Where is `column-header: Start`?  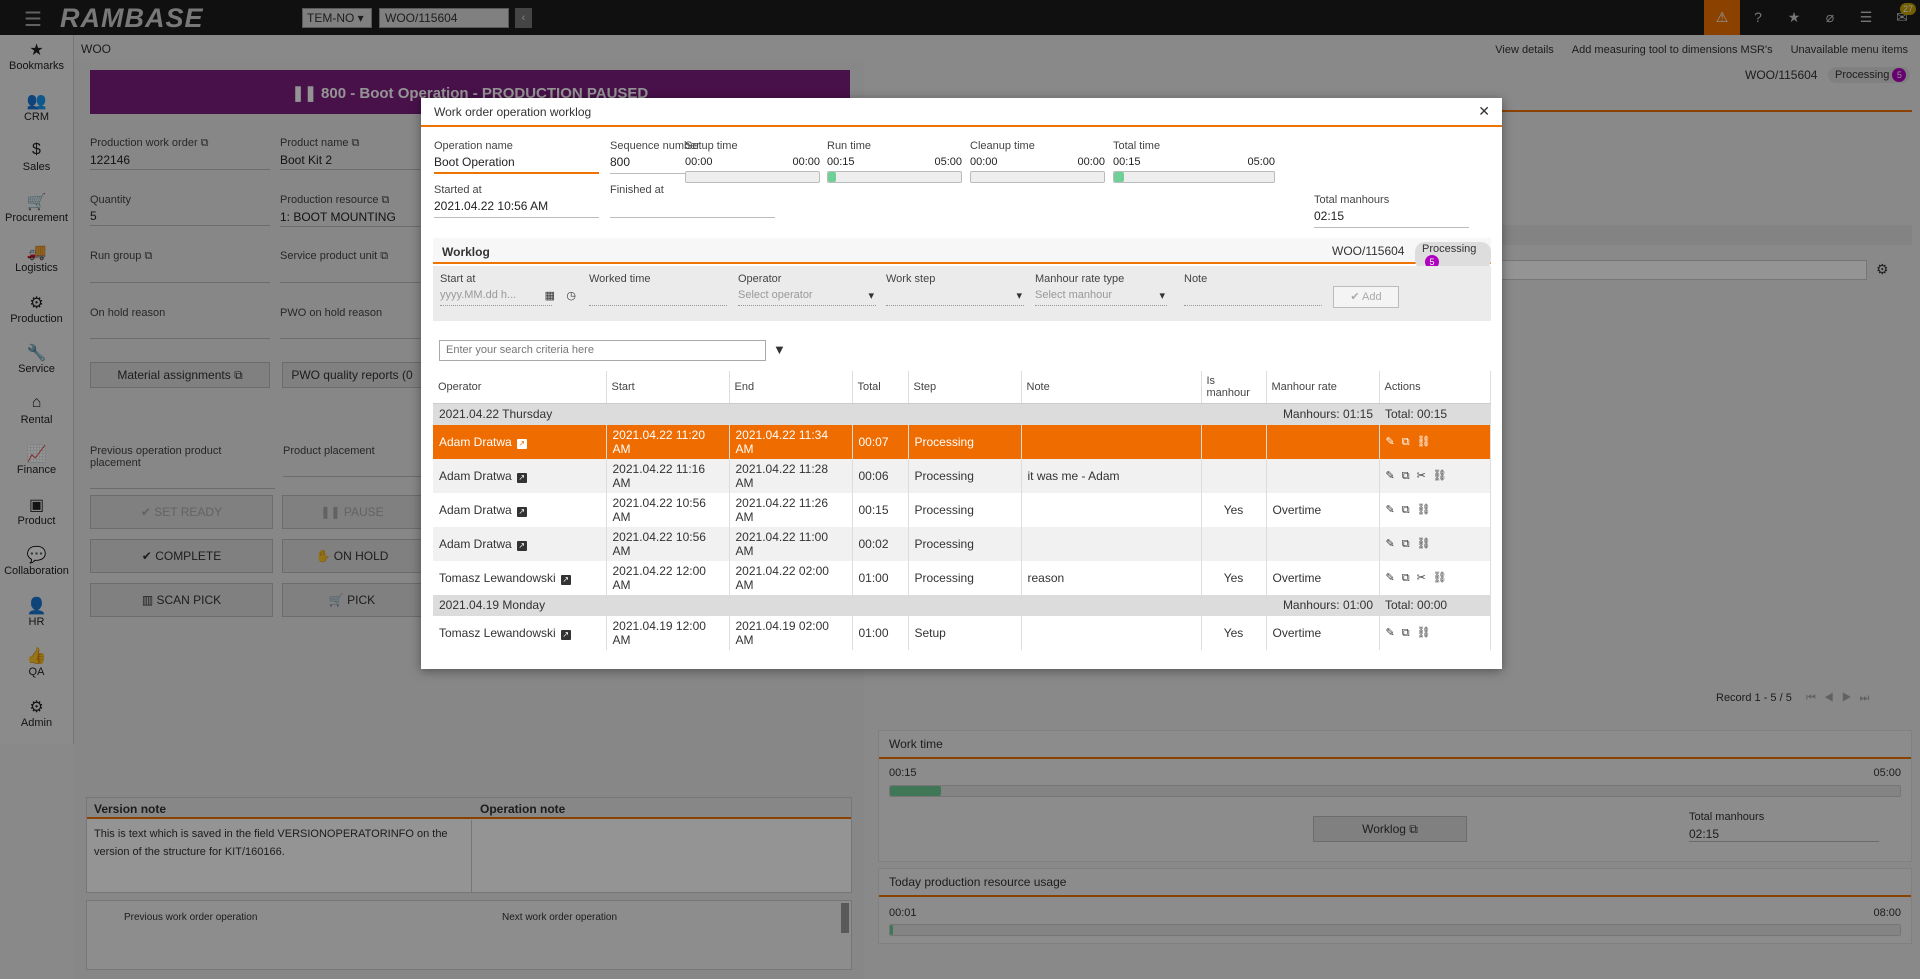 column-header: Start is located at coordinates (668, 387).